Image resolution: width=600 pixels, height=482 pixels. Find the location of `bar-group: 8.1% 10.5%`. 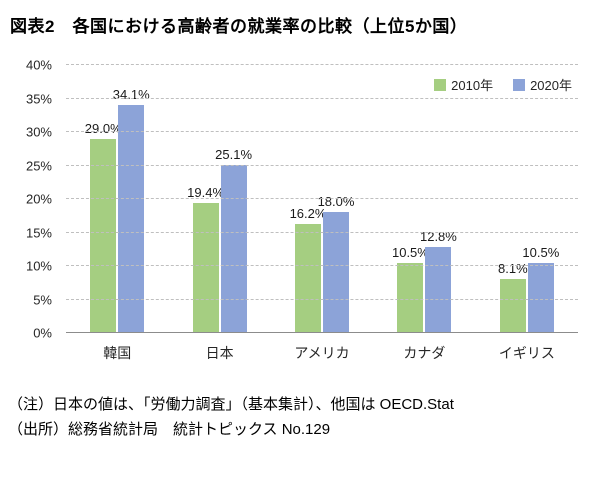

bar-group: 8.1% 10.5% is located at coordinates (527, 199).